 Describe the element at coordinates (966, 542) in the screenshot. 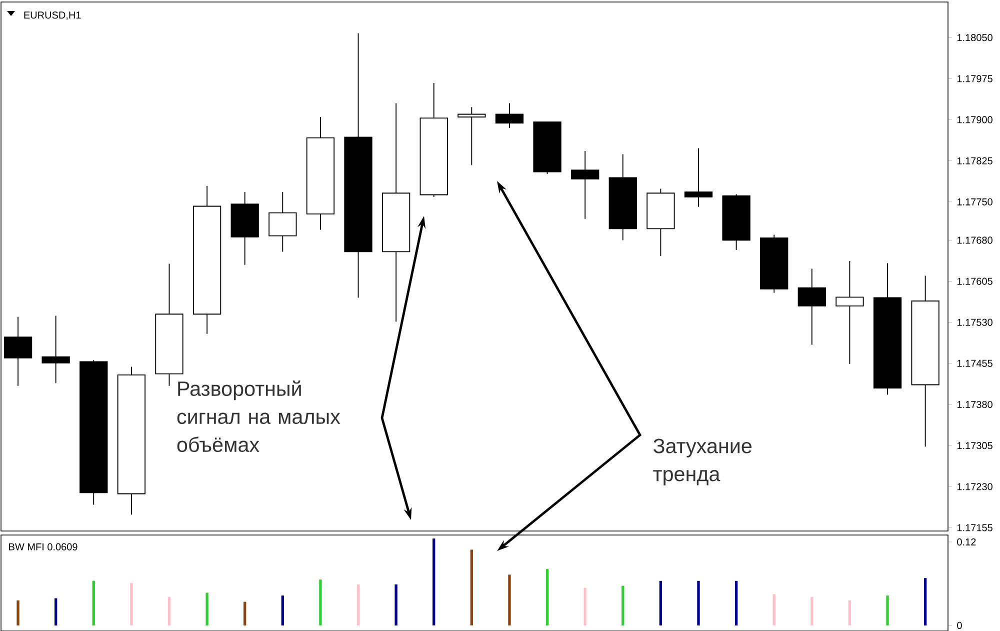

I see `y-tick-label: 0.12` at that location.